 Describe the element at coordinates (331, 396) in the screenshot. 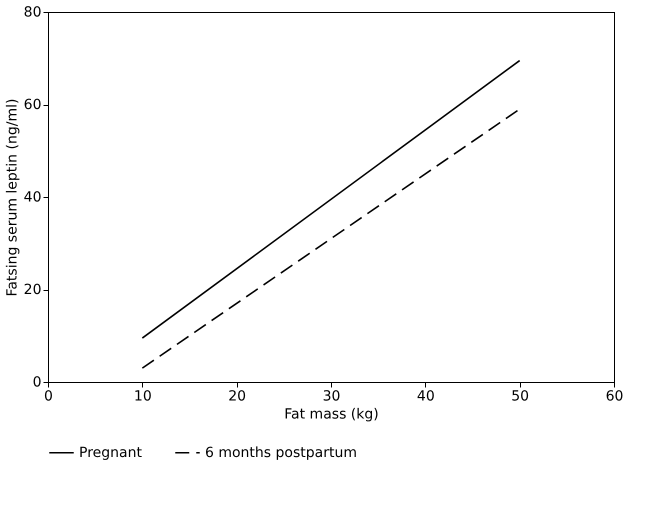

I see `x-tick-label: 30` at that location.